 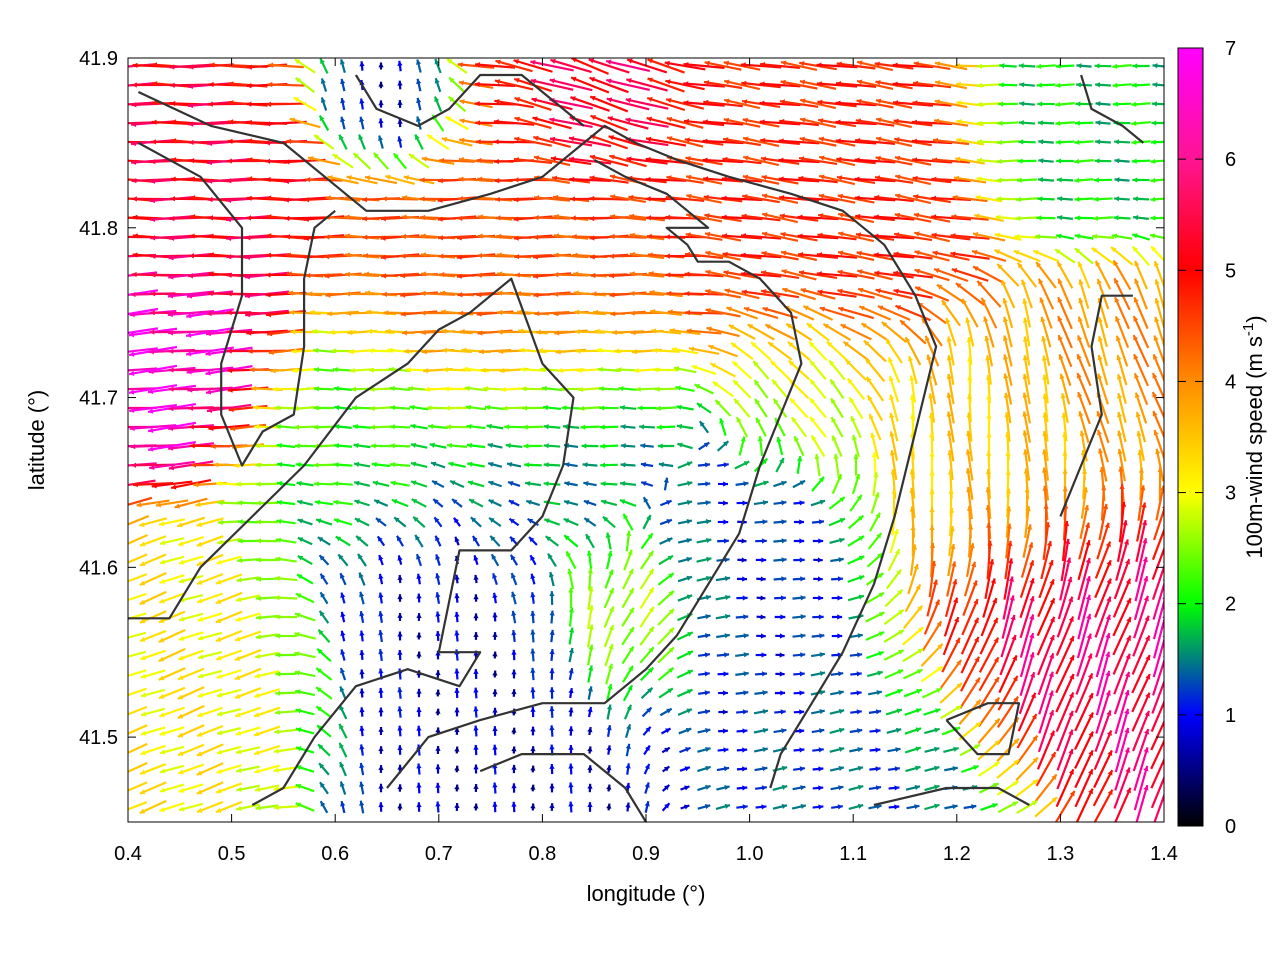 I want to click on y-tick-label: 41.5, so click(x=98, y=738).